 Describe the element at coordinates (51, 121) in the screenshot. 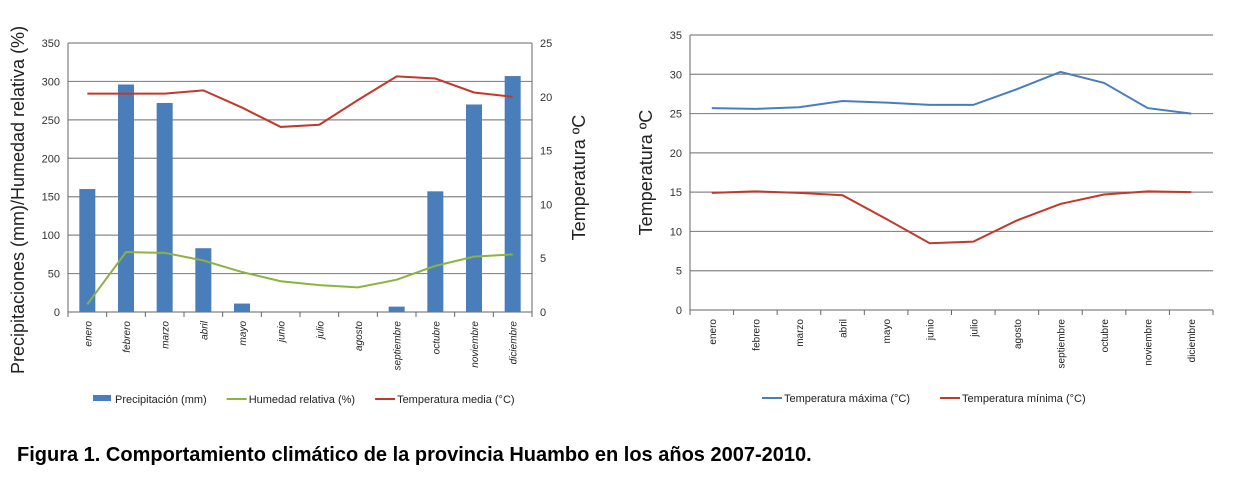

I see `y-tick-label: 250` at that location.